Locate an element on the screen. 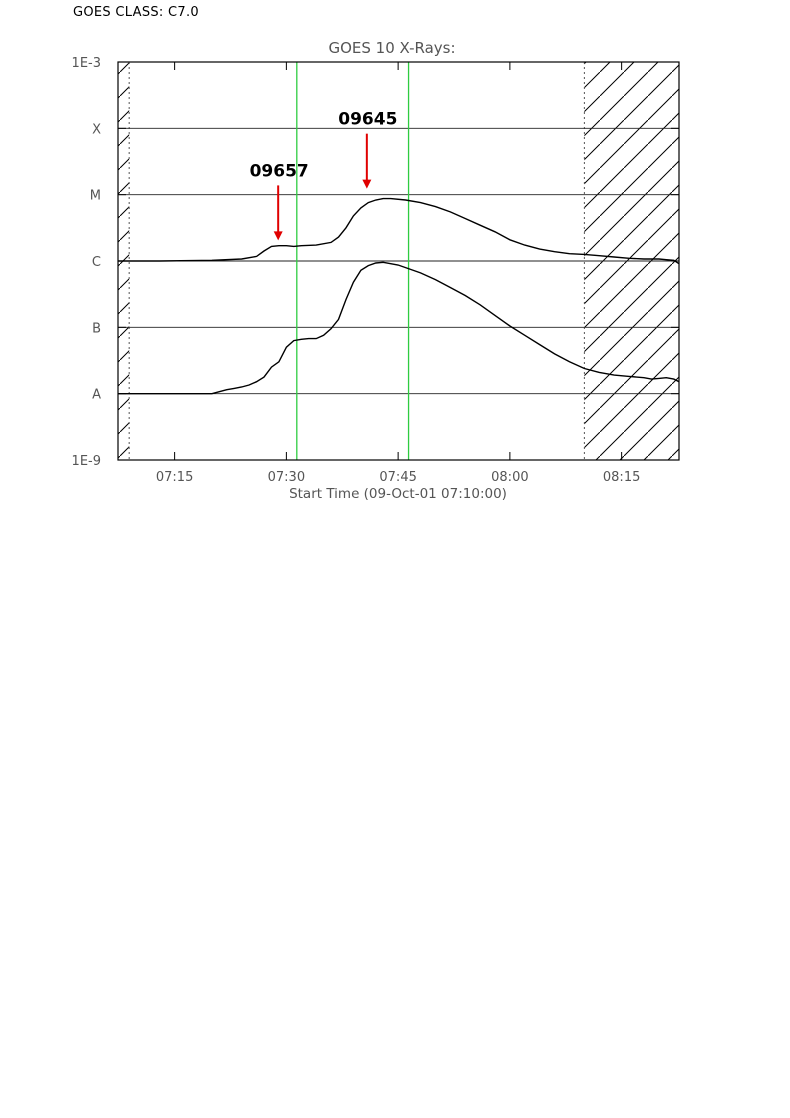  y-tick-label: B is located at coordinates (96, 328).